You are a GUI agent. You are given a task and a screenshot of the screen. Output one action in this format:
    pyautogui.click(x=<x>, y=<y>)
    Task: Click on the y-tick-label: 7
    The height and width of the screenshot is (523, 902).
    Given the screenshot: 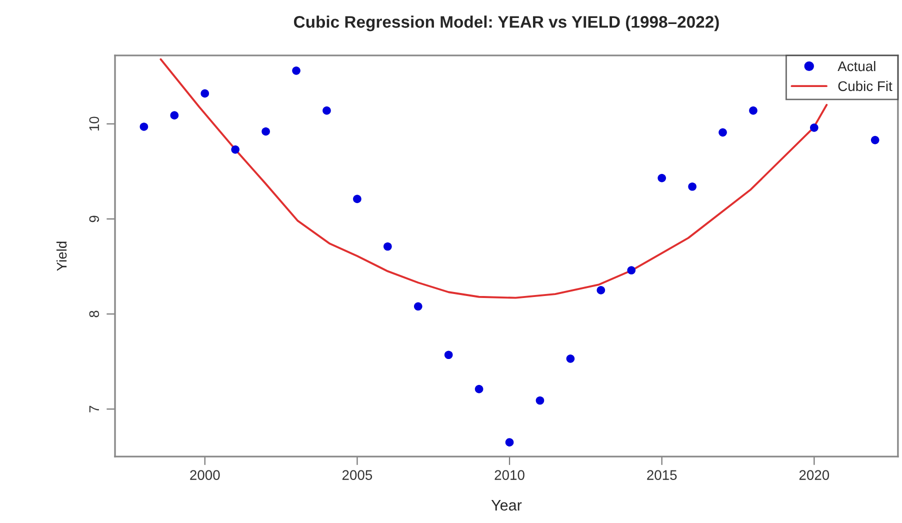 What is the action you would take?
    pyautogui.click(x=94, y=409)
    